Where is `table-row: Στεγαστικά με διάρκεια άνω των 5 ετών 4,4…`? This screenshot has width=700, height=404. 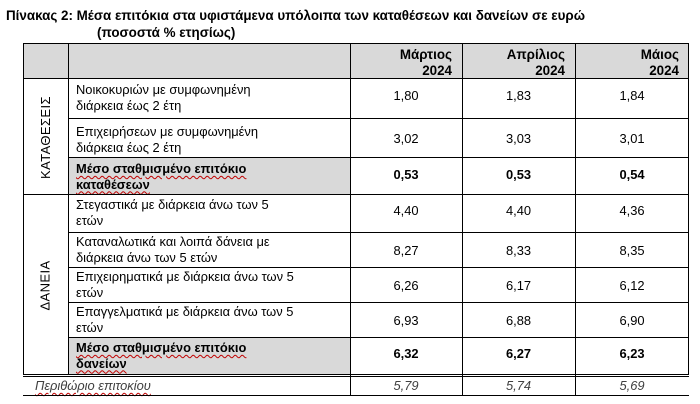 table-row: Στεγαστικά με διάρκεια άνω των 5 ετών 4,4… is located at coordinates (360, 212).